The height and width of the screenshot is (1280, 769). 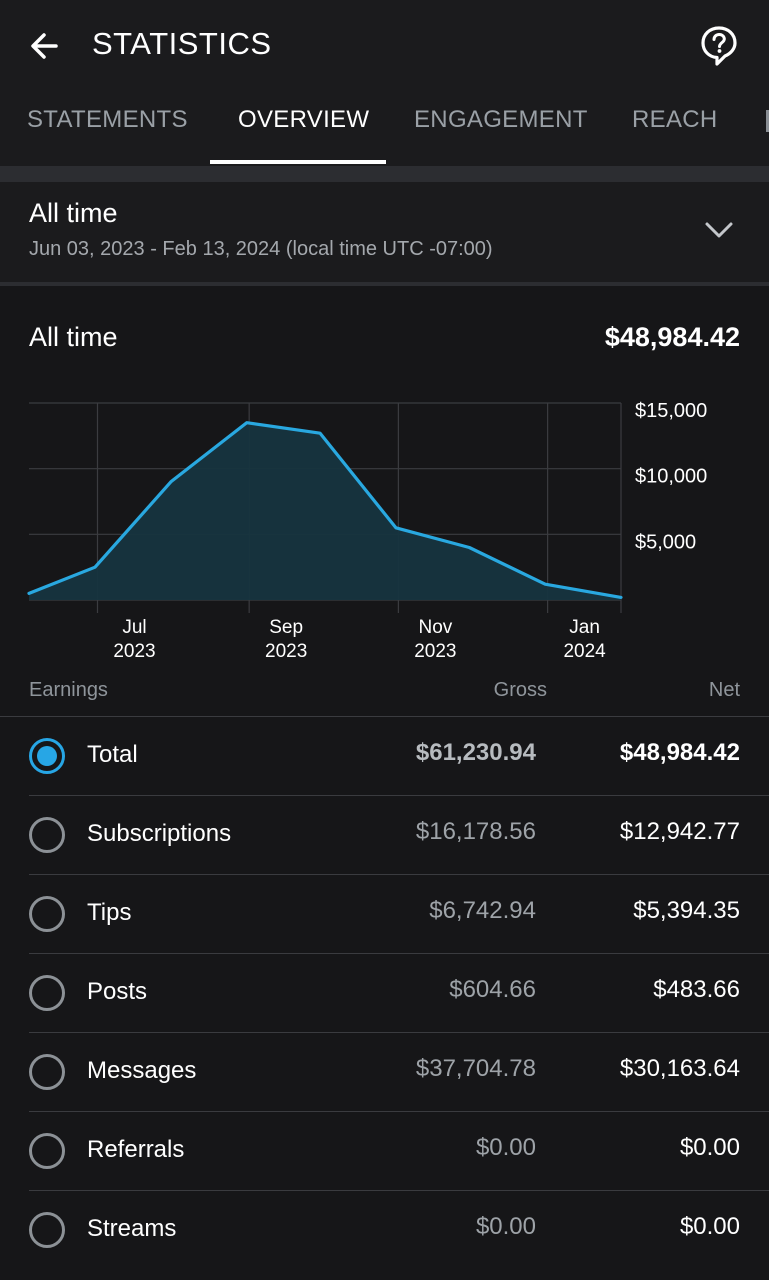 I want to click on row-gross-value: $6,742.94, so click(x=482, y=910).